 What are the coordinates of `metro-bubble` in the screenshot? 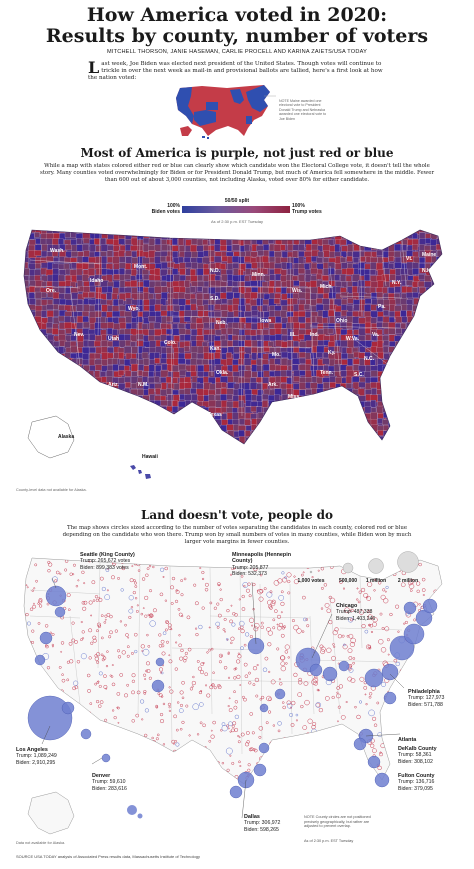 It's located at (260, 770).